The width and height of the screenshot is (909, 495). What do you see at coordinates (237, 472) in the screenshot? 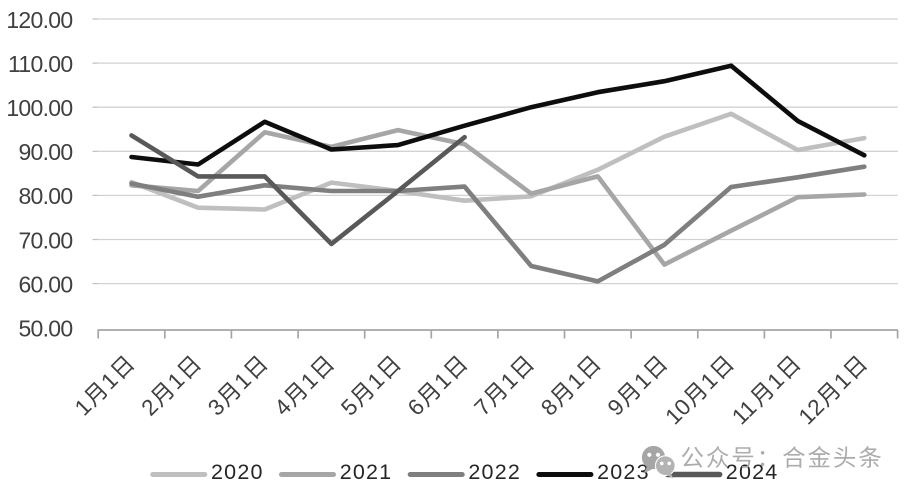
I see `svg-text: 2020` at bounding box center [237, 472].